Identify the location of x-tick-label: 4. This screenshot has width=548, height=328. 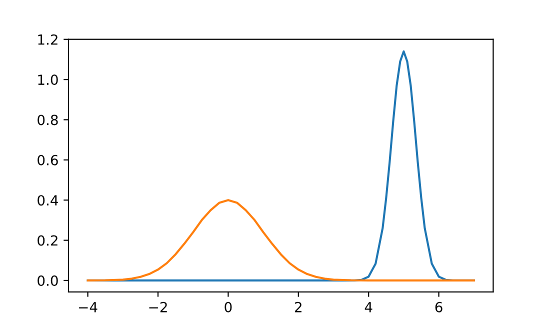
(368, 307).